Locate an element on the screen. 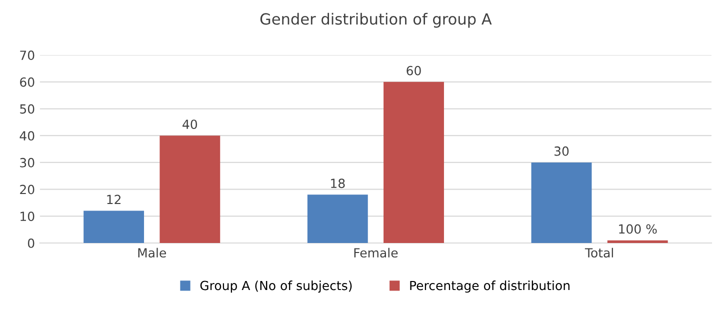 This screenshot has height=324, width=726. x-tick-label: Male is located at coordinates (152, 253).